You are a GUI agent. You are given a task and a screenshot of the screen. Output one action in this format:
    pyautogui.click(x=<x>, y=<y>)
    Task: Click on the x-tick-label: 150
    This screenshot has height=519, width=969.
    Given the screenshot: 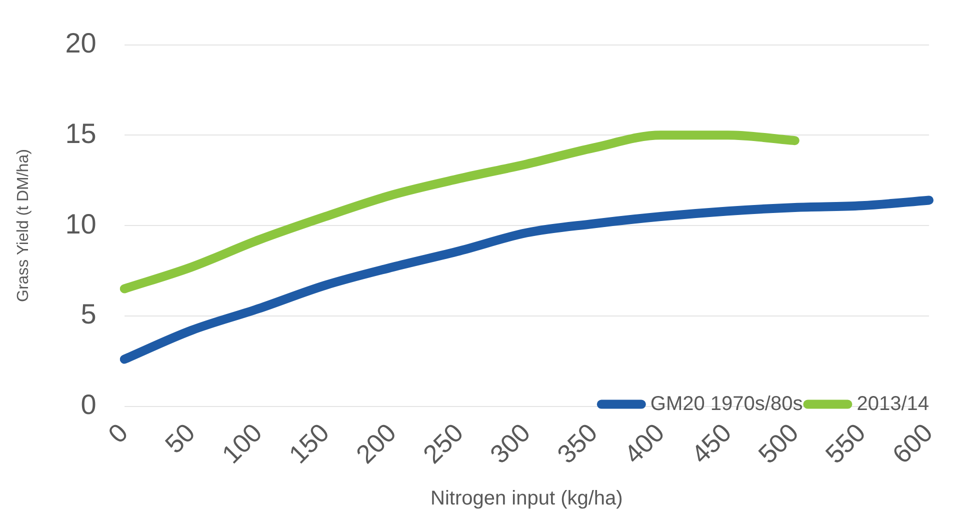 What is the action you would take?
    pyautogui.click(x=308, y=443)
    